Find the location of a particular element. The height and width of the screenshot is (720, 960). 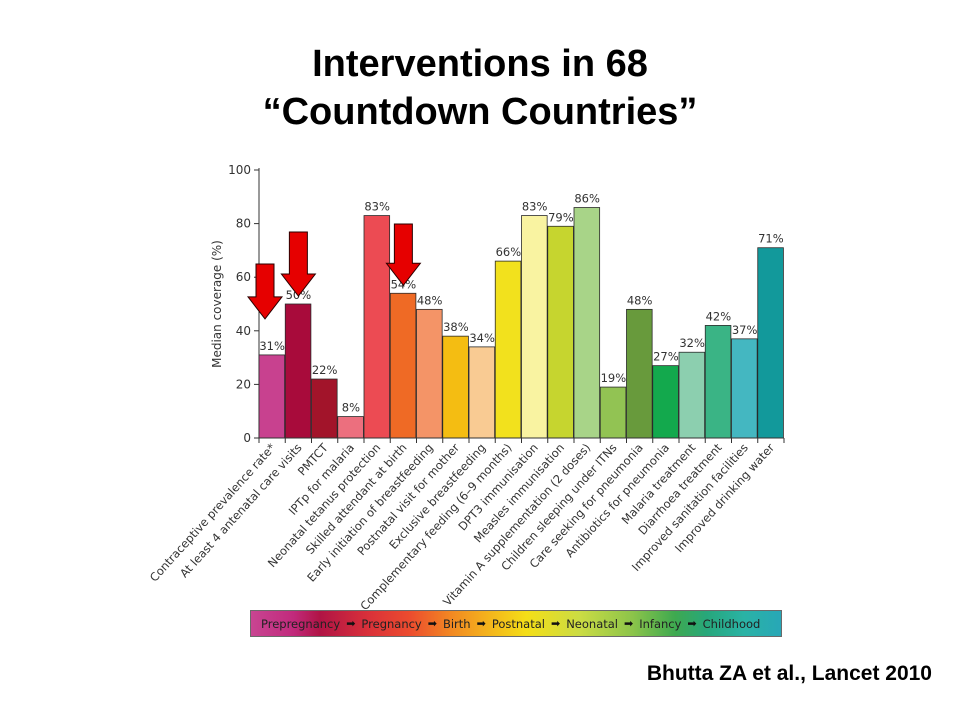

bar-value-label: 8% is located at coordinates (351, 408).